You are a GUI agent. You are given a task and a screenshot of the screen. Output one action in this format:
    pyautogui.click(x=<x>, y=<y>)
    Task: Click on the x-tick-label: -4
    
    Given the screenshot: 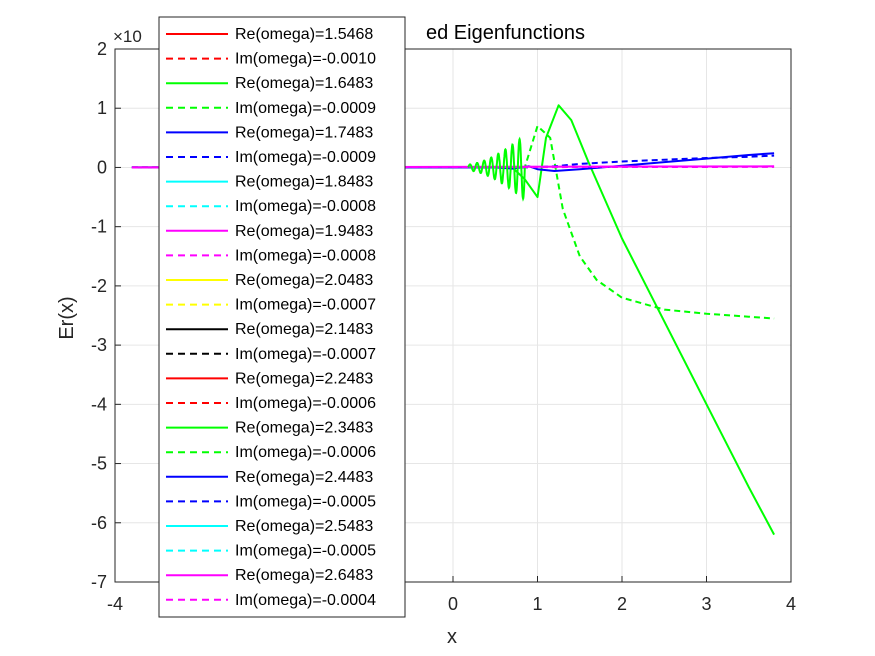 What is the action you would take?
    pyautogui.click(x=115, y=604)
    